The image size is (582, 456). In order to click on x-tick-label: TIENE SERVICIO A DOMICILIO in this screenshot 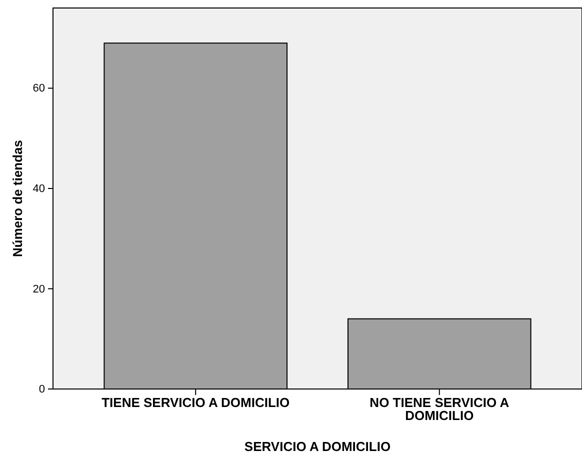, I will do `click(196, 402)`.